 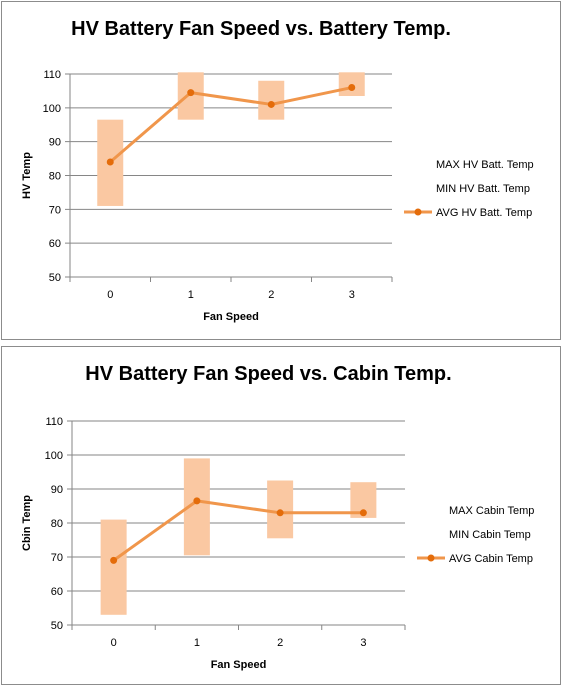 I want to click on legend-item: MAX HV Batt. Temp, so click(x=485, y=165).